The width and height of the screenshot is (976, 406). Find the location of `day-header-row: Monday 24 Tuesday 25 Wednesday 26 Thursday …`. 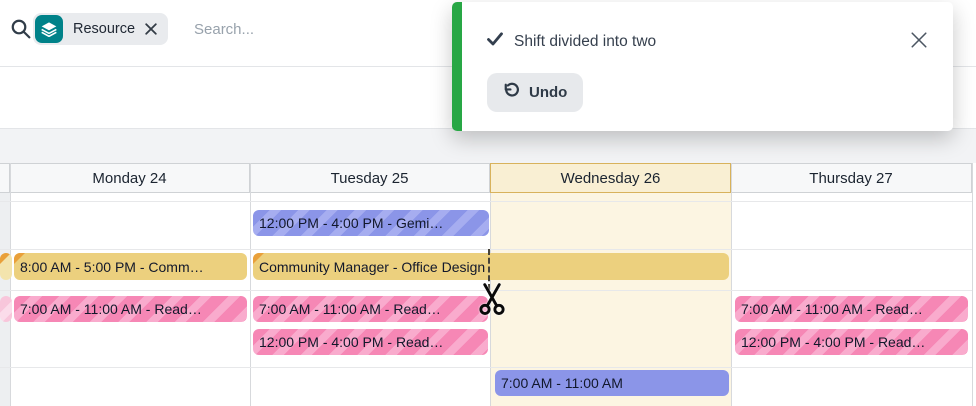

day-header-row: Monday 24 Tuesday 25 Wednesday 26 Thursday … is located at coordinates (486, 178).